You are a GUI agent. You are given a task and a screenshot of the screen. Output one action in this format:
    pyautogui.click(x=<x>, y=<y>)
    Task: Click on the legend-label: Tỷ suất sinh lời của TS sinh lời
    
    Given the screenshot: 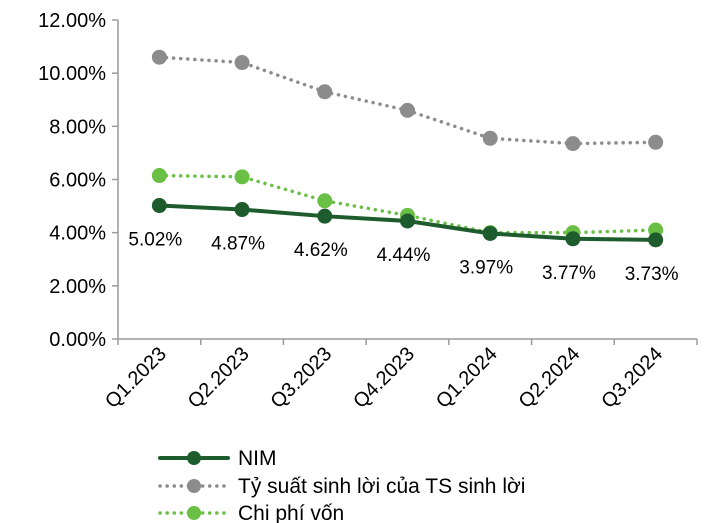 What is the action you would take?
    pyautogui.click(x=381, y=486)
    